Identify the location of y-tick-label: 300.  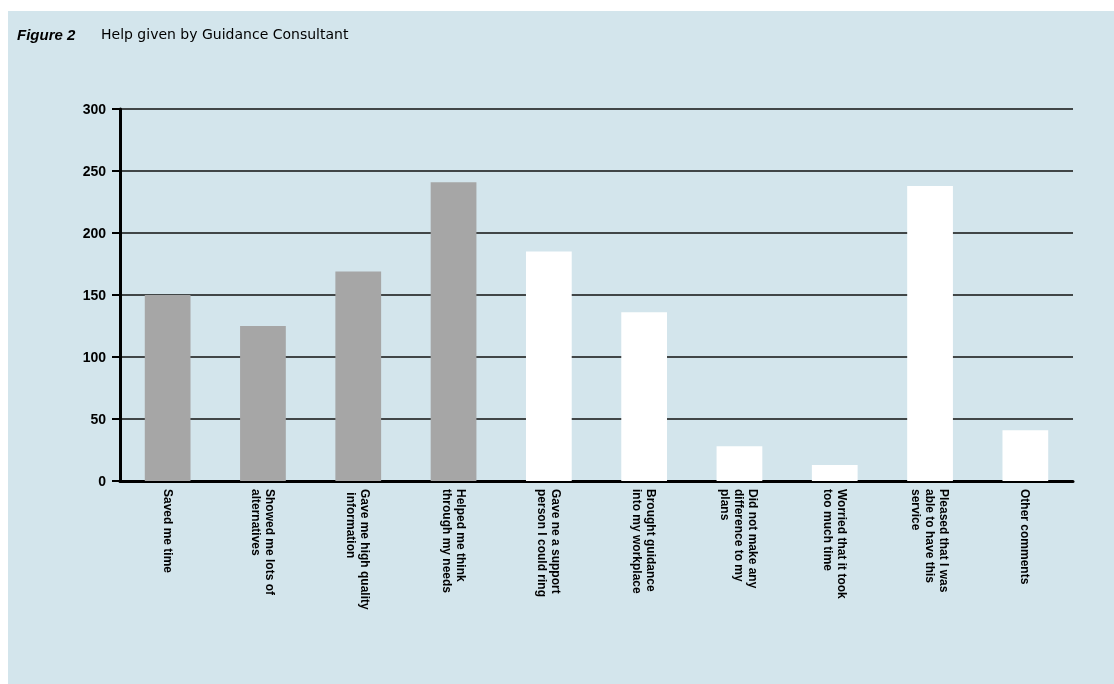
(94, 109).